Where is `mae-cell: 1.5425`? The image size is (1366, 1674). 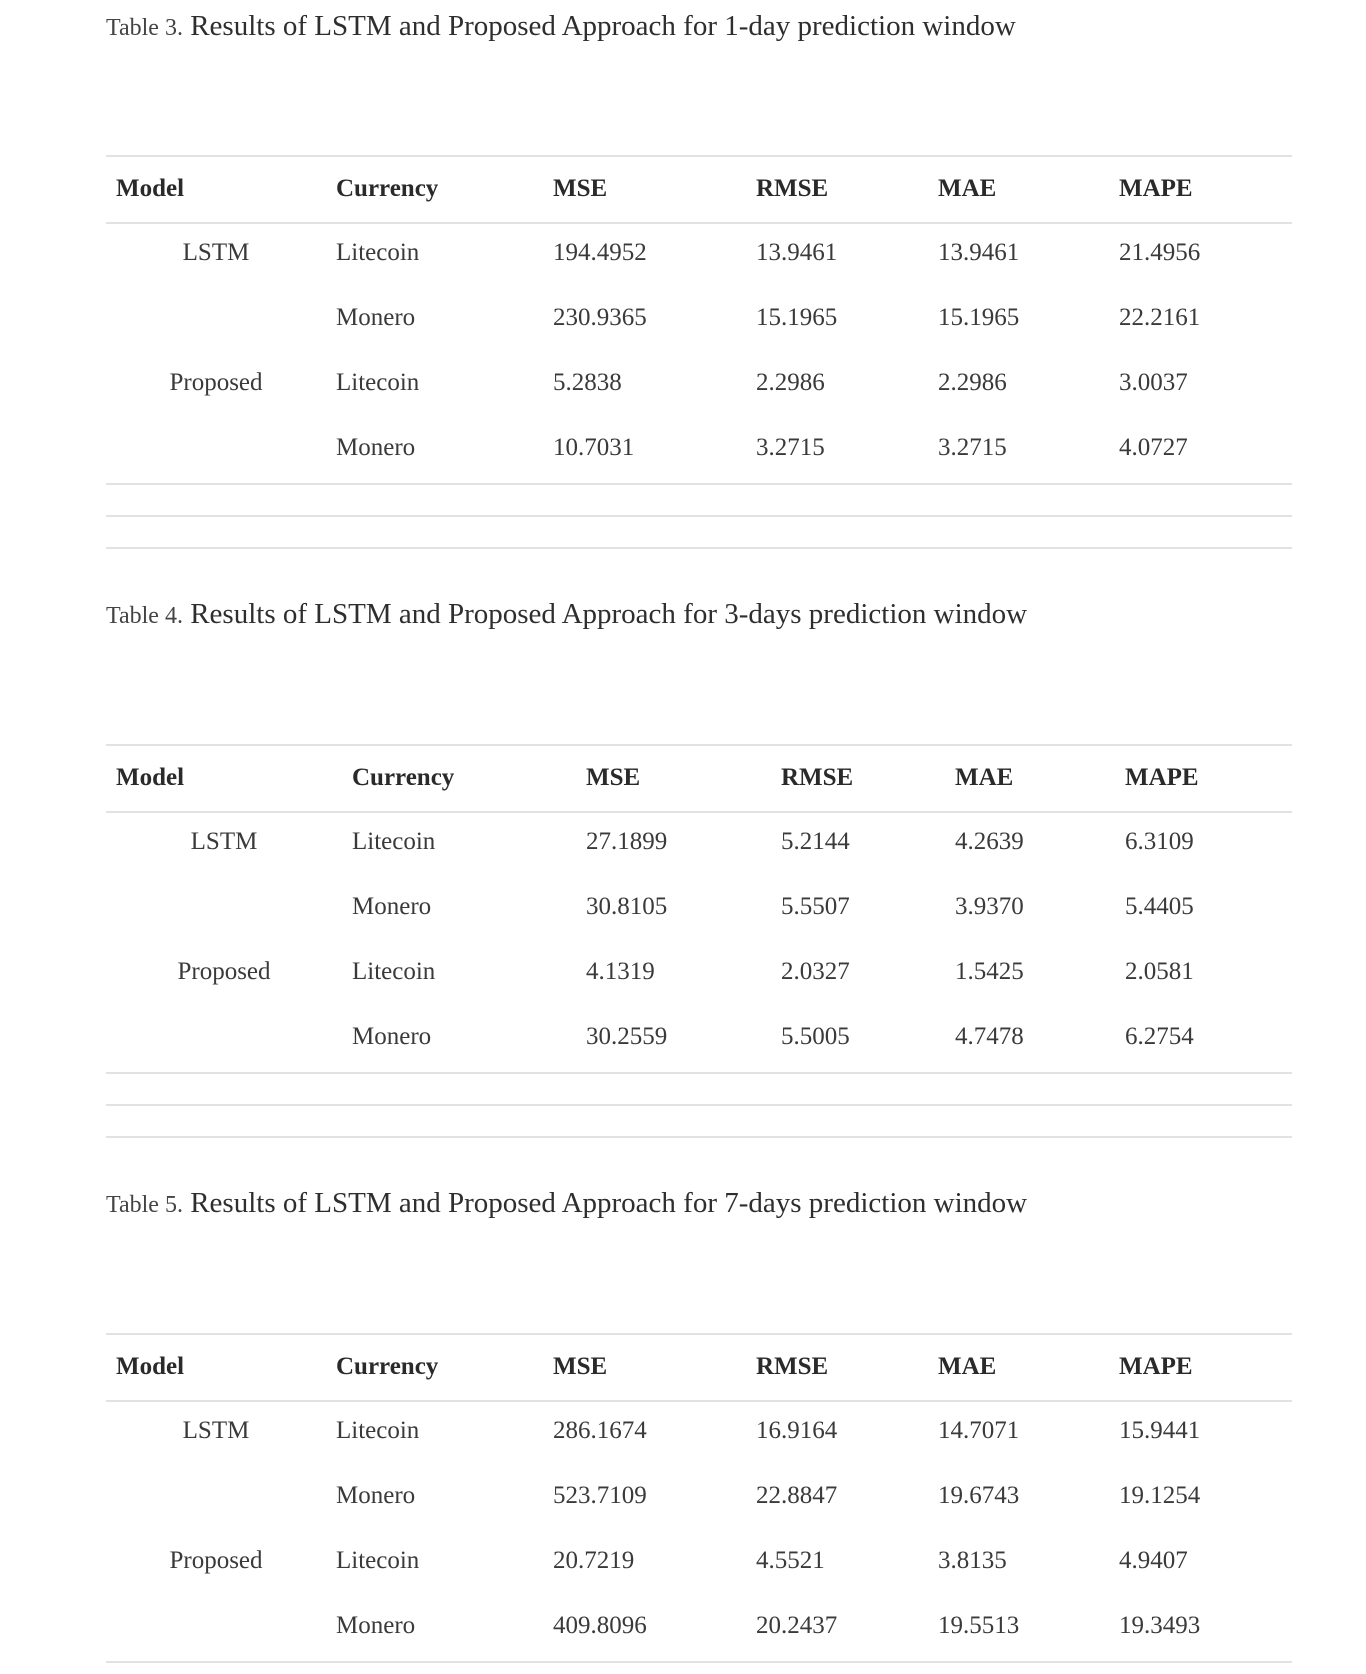
mae-cell: 1.5425 is located at coordinates (989, 971).